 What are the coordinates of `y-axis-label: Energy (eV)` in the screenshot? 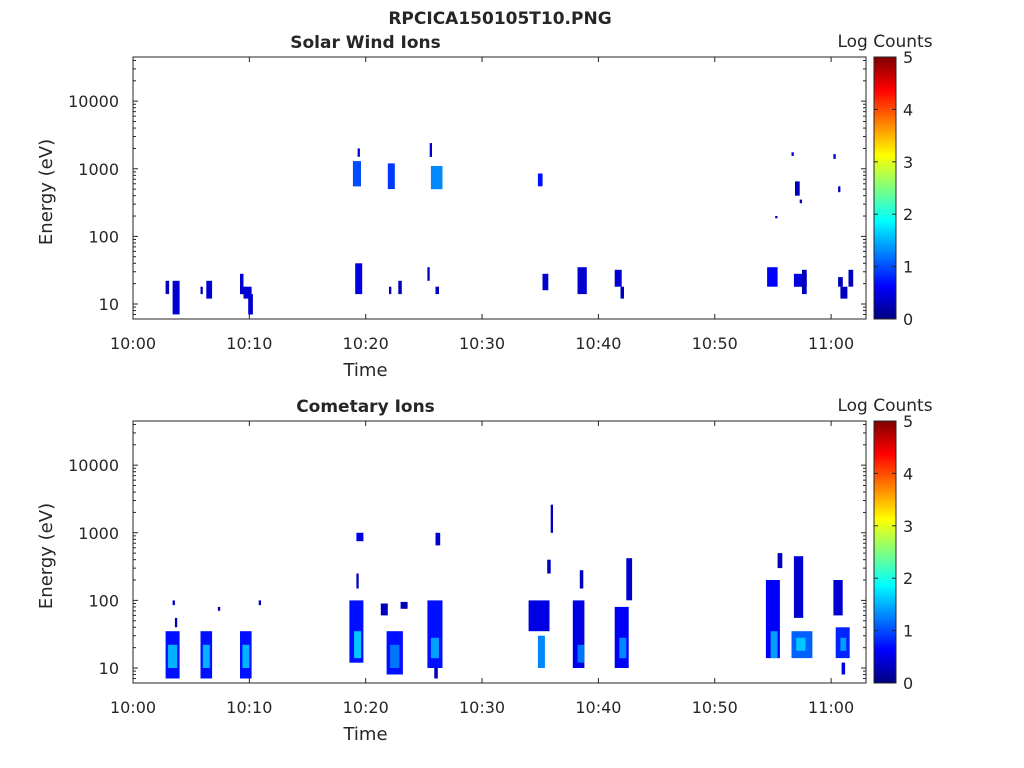 It's located at (46, 556).